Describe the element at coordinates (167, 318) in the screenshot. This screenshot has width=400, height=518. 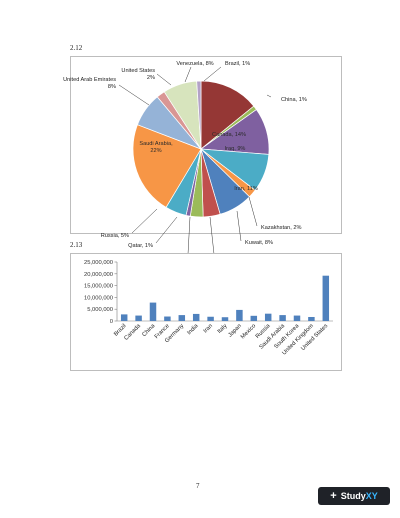
I see `bar-france` at that location.